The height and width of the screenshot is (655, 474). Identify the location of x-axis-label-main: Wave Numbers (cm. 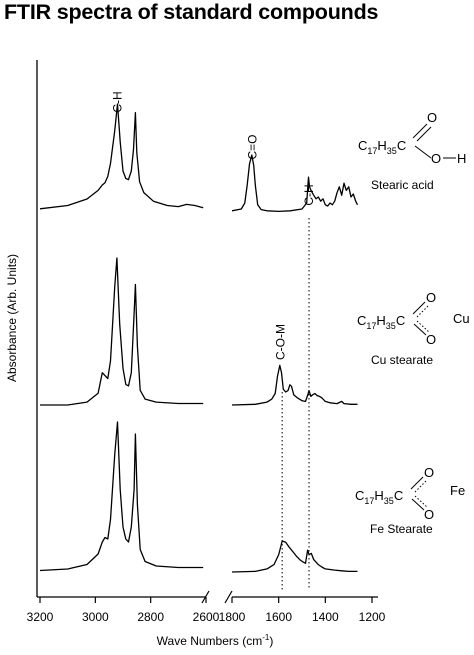
(210, 641).